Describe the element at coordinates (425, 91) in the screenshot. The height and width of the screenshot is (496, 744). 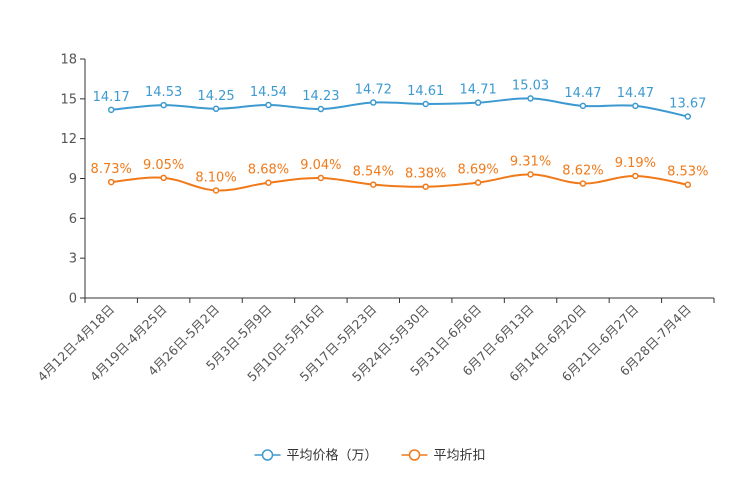
I see `data-label: 14.61` at that location.